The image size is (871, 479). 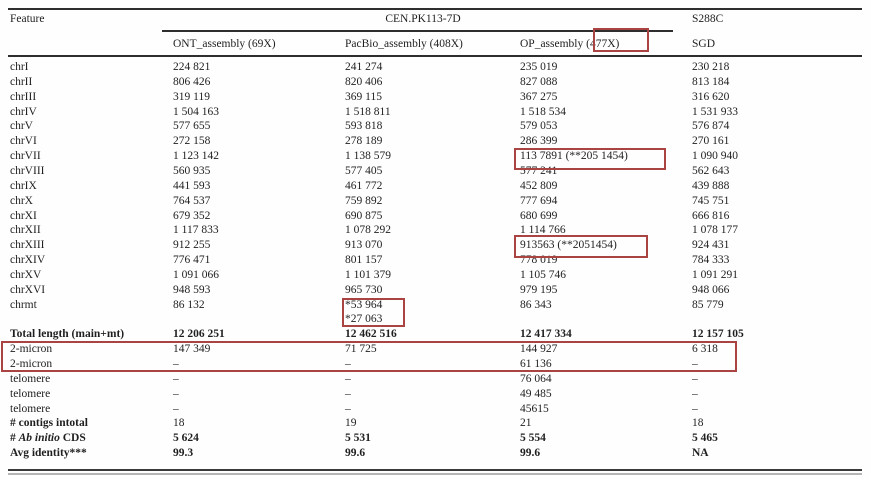 I want to click on cell: 369 115, so click(x=363, y=96).